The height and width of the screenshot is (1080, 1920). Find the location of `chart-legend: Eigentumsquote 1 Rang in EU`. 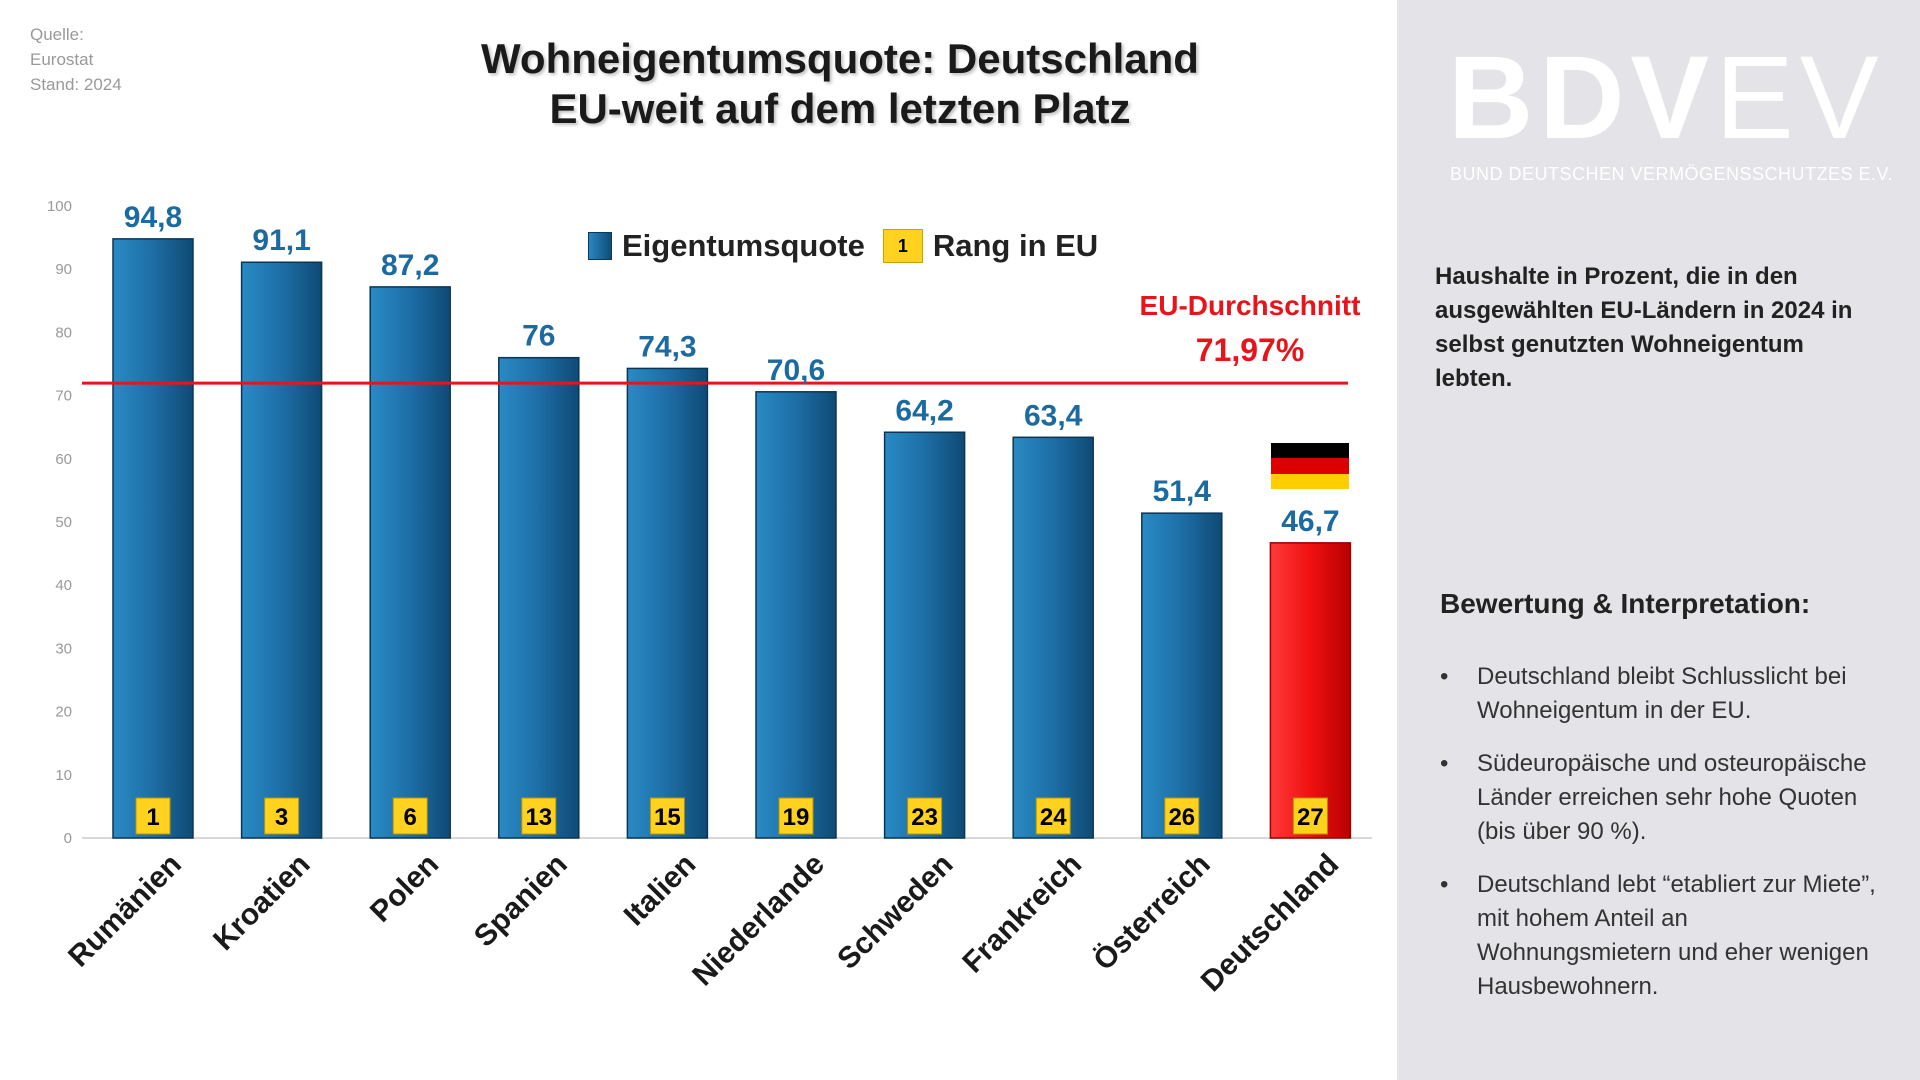

chart-legend: Eigentumsquote 1 Rang in EU is located at coordinates (843, 246).